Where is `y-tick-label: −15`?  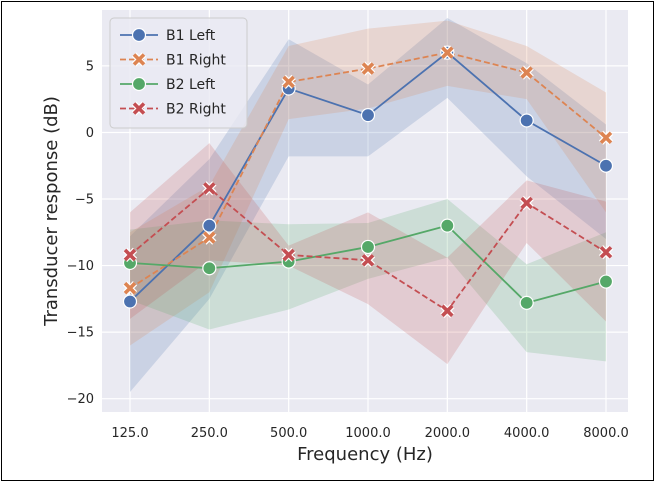
y-tick-label: −15 is located at coordinates (80, 333).